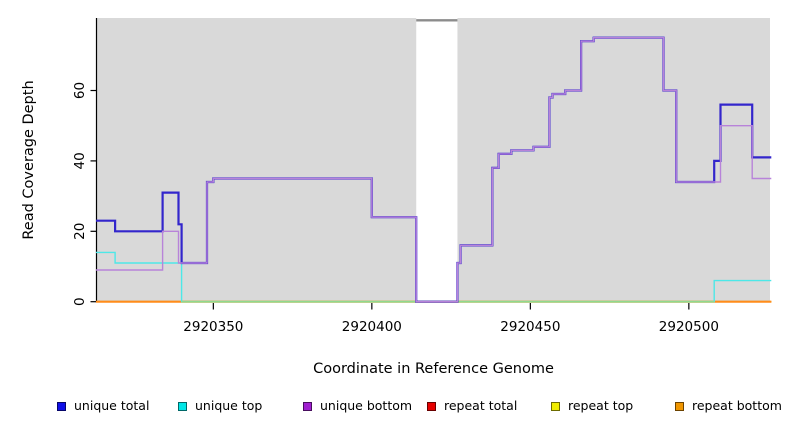 The width and height of the screenshot is (792, 432). I want to click on y-tick-label: 20, so click(80, 231).